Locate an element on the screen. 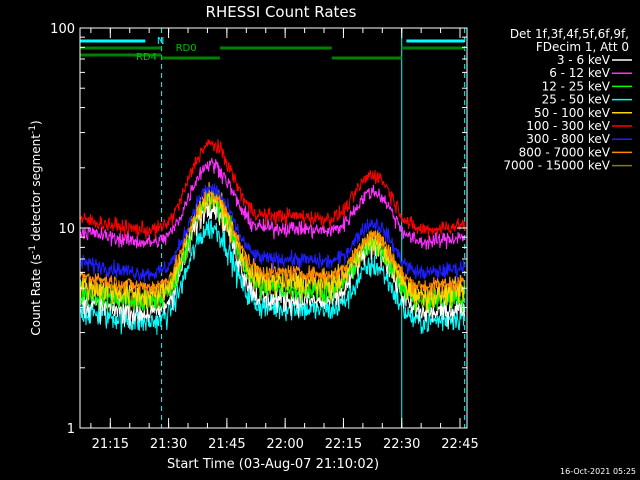  y-axis-label-main: Count Rate (s is located at coordinates (36, 295).